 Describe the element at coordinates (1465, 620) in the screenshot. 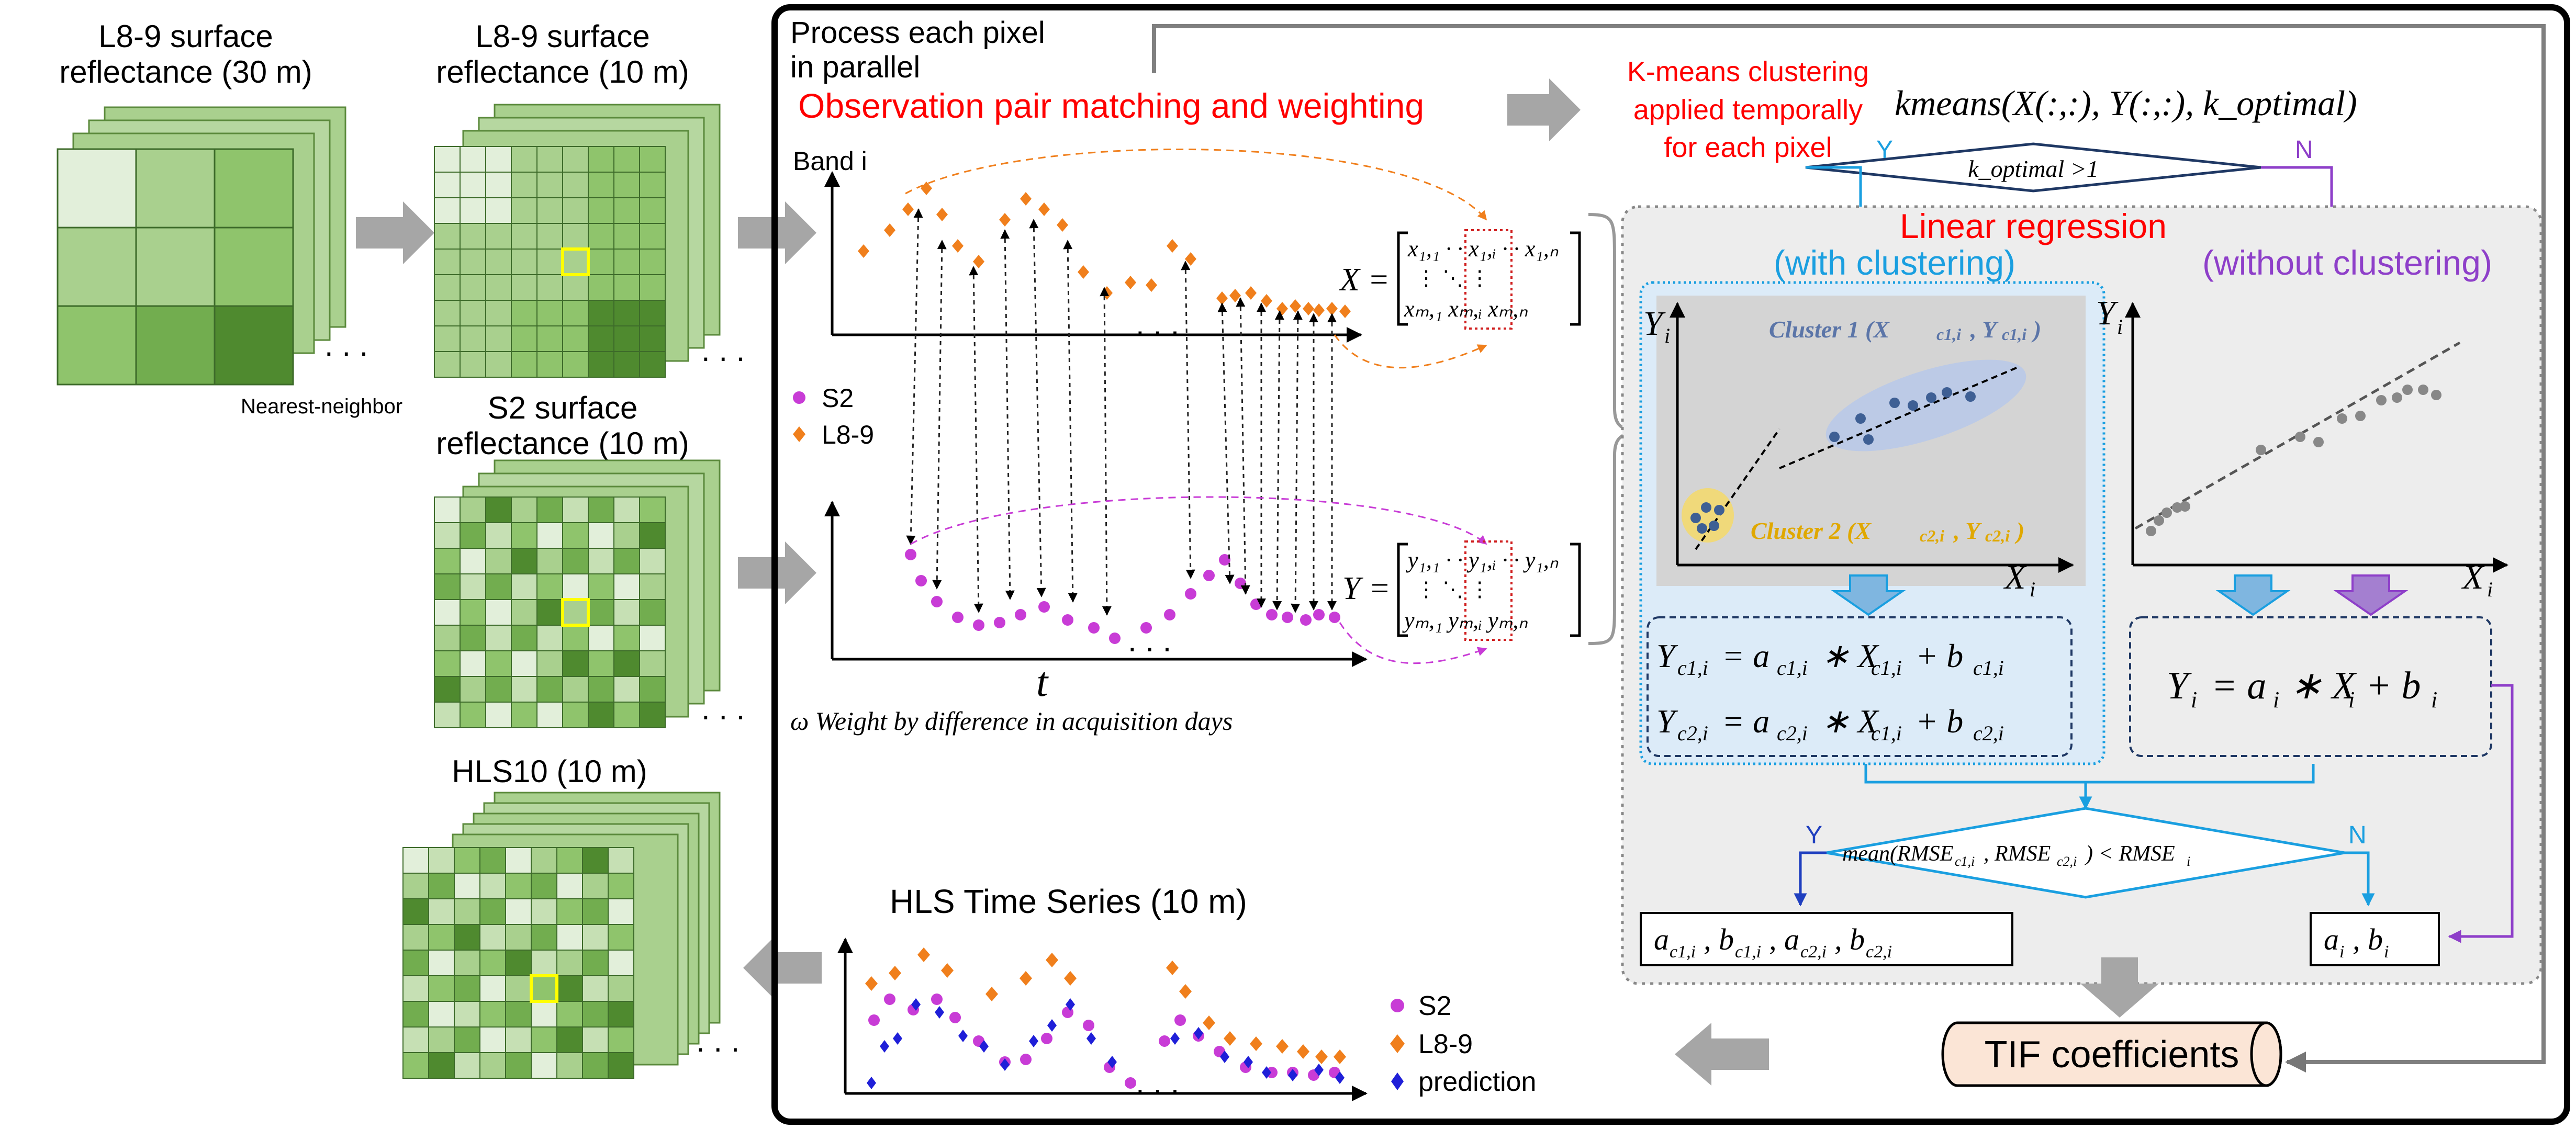

I see `svg-text: yₘ,₁ yₘ,ᵢ yₘ,ₙ` at that location.